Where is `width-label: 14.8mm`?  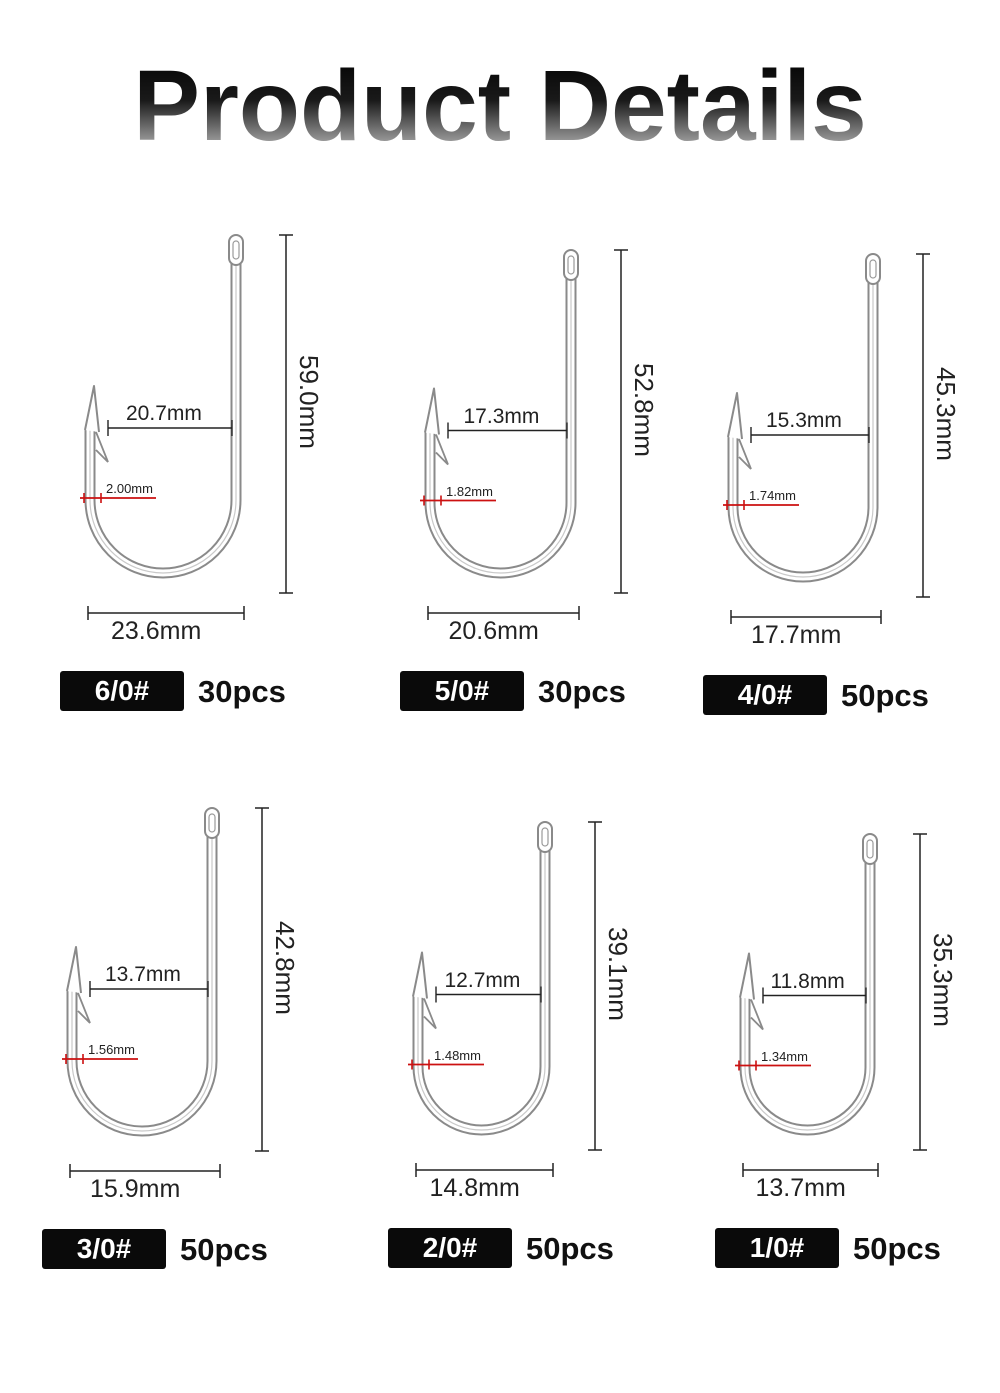 width-label: 14.8mm is located at coordinates (474, 1188).